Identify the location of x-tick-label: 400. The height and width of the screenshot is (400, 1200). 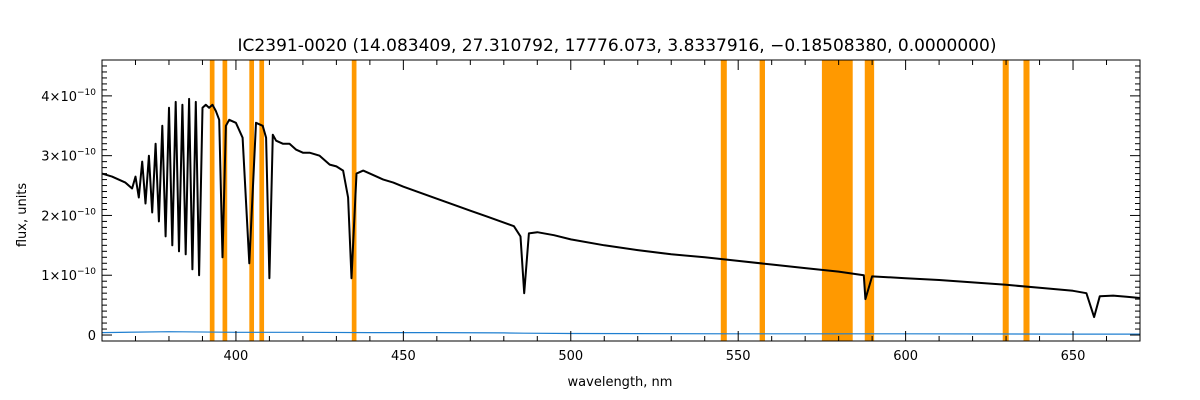
(236, 356).